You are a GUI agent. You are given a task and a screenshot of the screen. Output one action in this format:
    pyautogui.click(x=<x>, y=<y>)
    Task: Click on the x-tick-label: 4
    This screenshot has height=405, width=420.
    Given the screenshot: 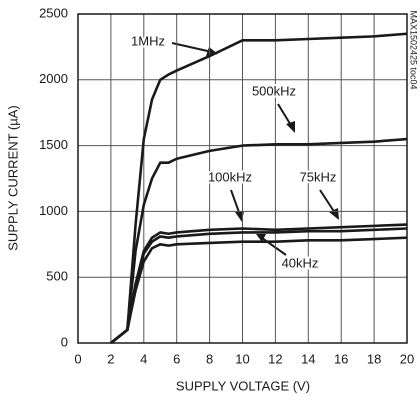 What is the action you would take?
    pyautogui.click(x=143, y=358)
    